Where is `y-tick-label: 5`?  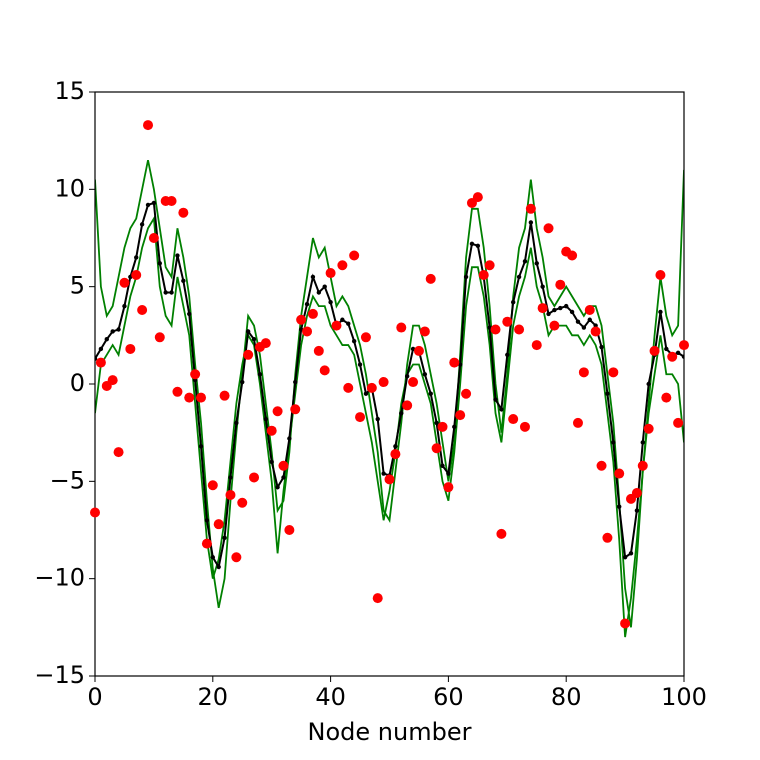
y-tick-label: 5 is located at coordinates (77, 286).